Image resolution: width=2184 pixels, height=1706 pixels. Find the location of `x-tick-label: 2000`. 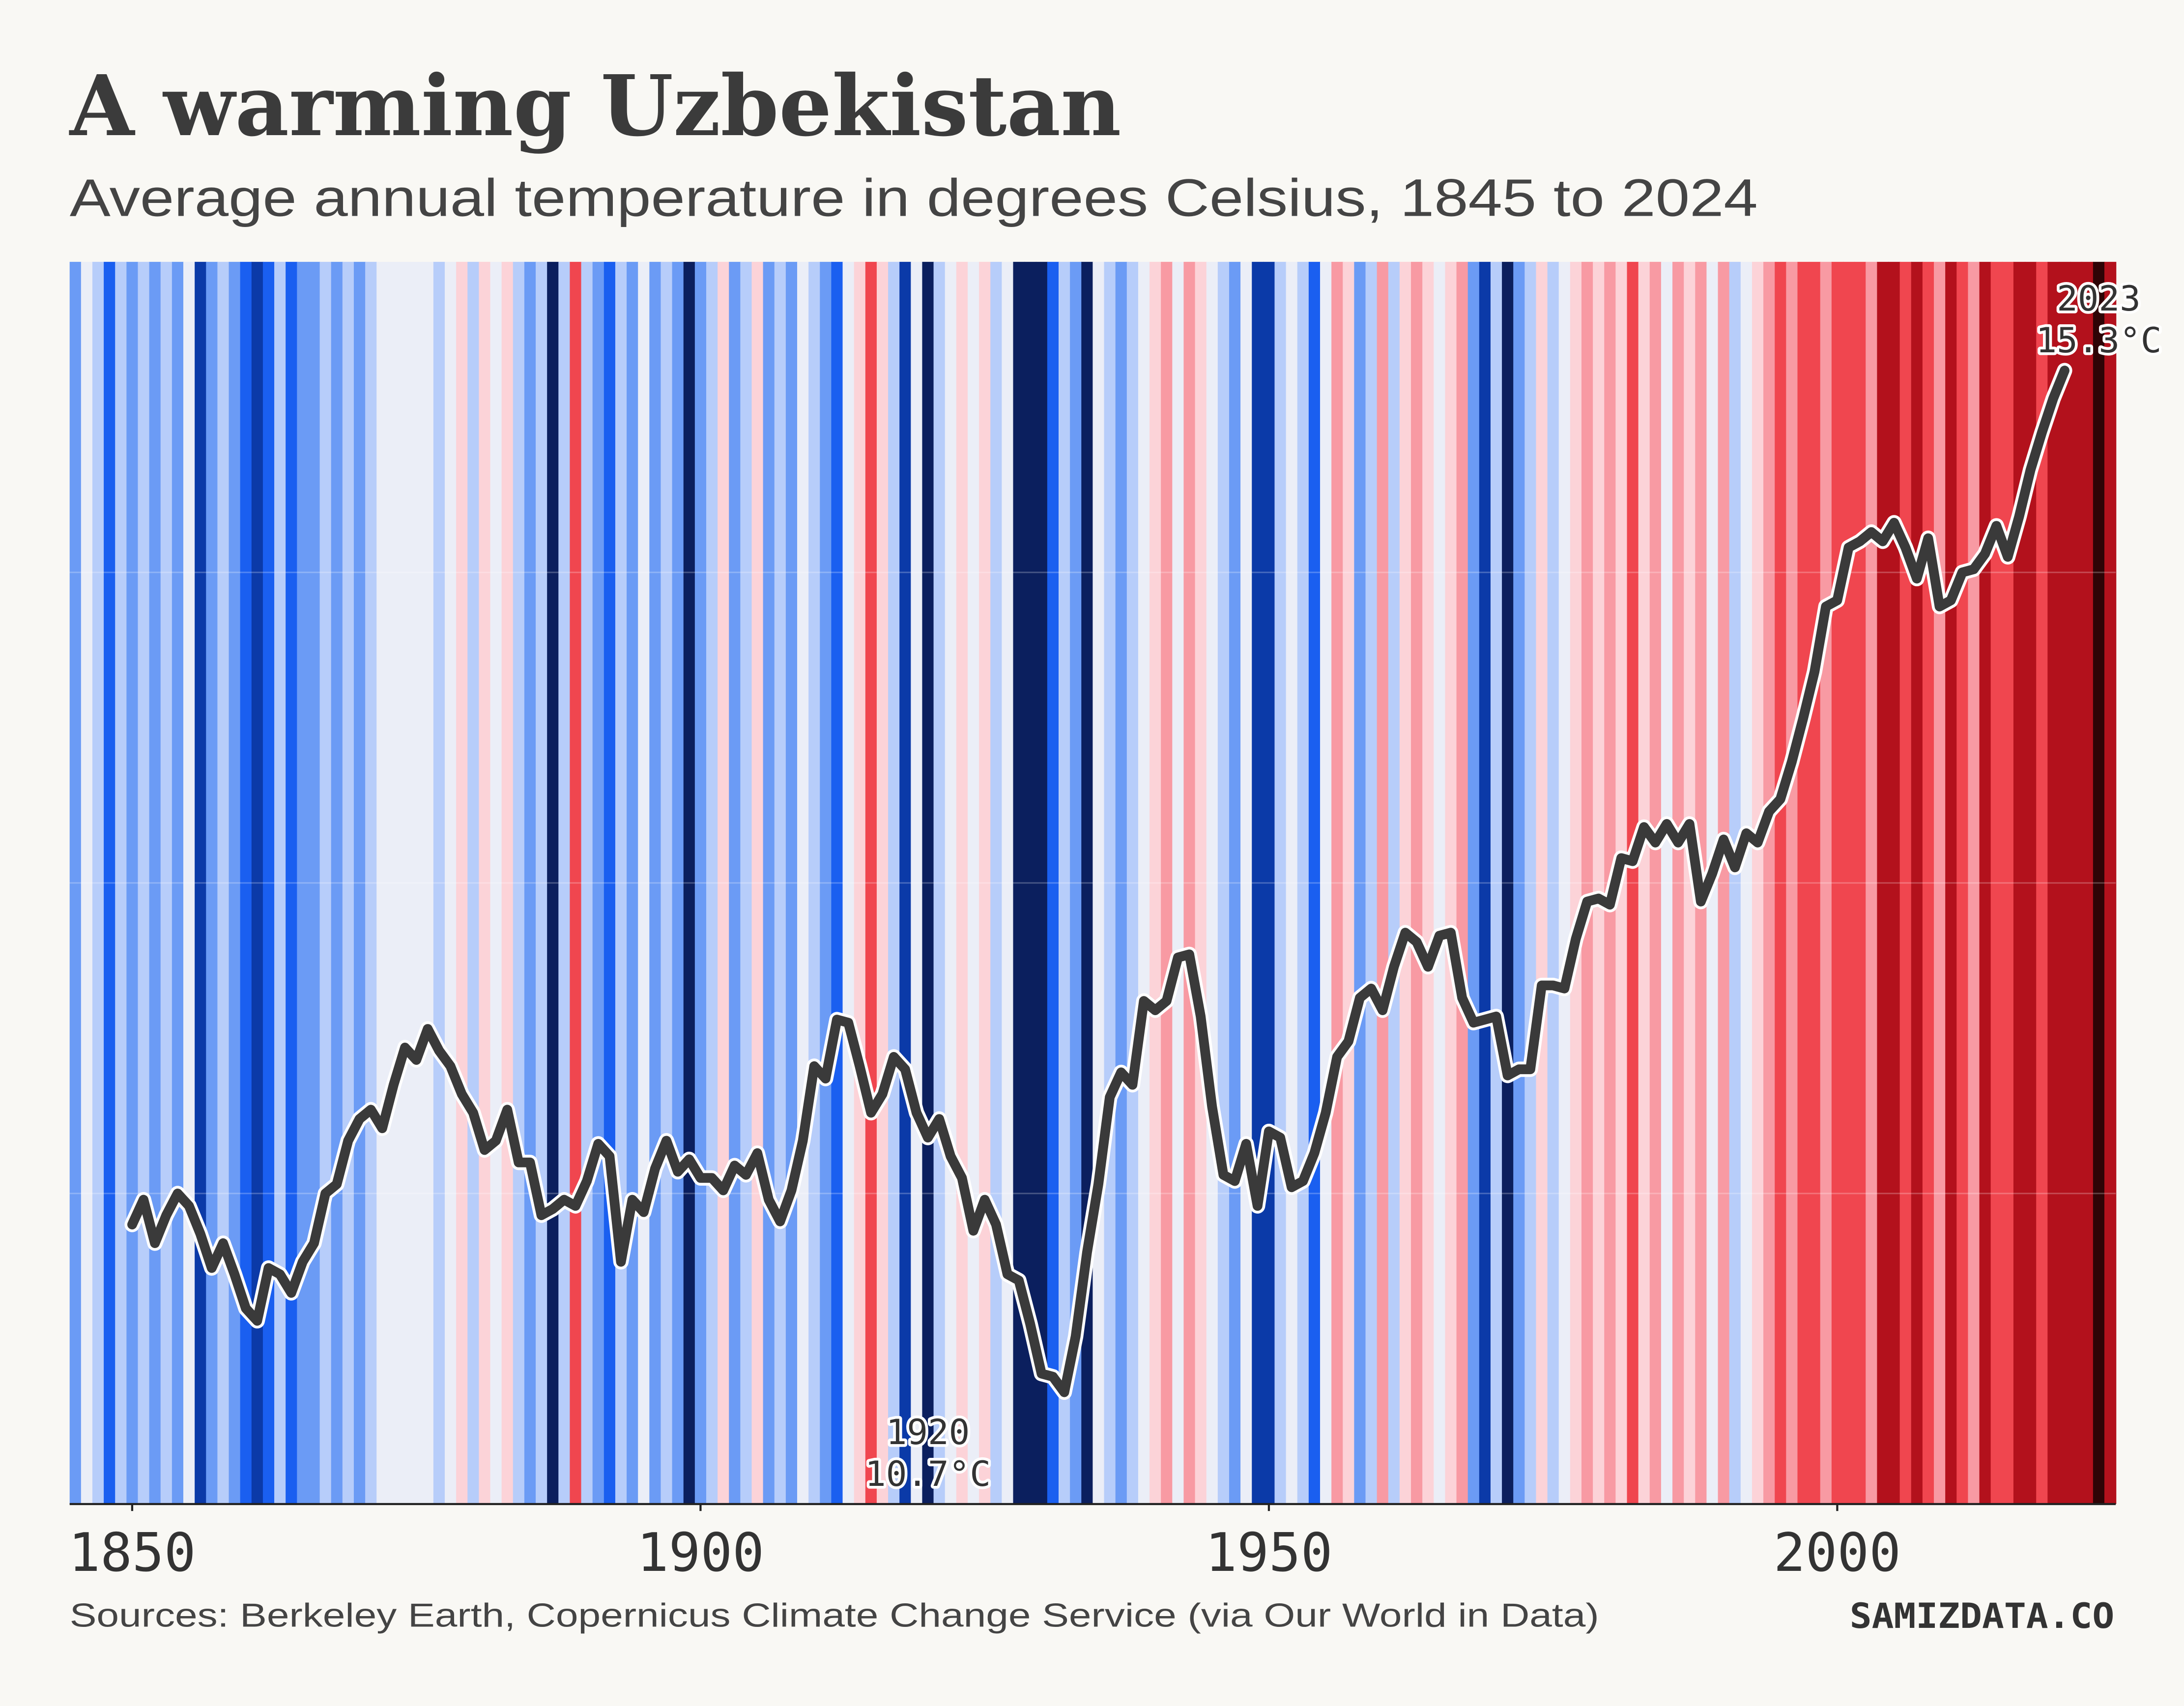

x-tick-label: 2000 is located at coordinates (1837, 1553).